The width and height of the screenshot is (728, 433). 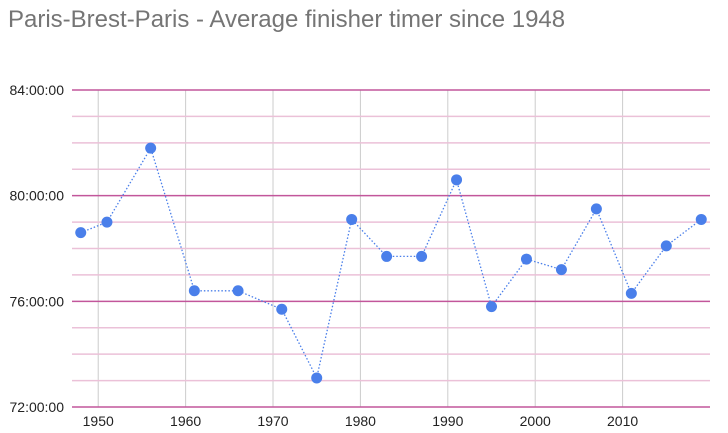 What do you see at coordinates (37, 407) in the screenshot?
I see `y-tick-label: 72:00:00` at bounding box center [37, 407].